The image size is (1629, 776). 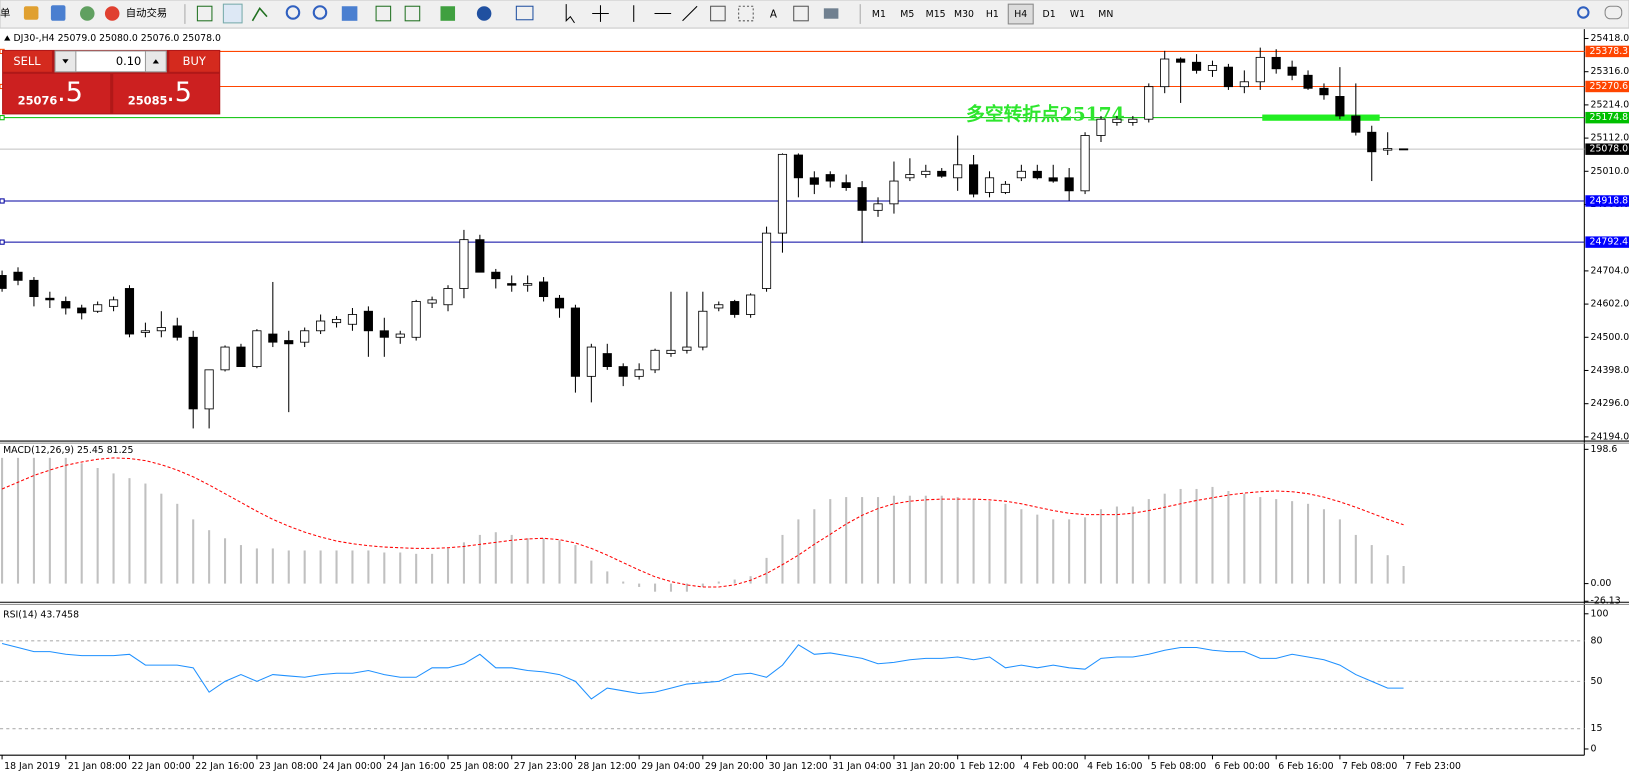 What do you see at coordinates (1114, 766) in the screenshot?
I see `time-label: 4 Feb 16:00` at bounding box center [1114, 766].